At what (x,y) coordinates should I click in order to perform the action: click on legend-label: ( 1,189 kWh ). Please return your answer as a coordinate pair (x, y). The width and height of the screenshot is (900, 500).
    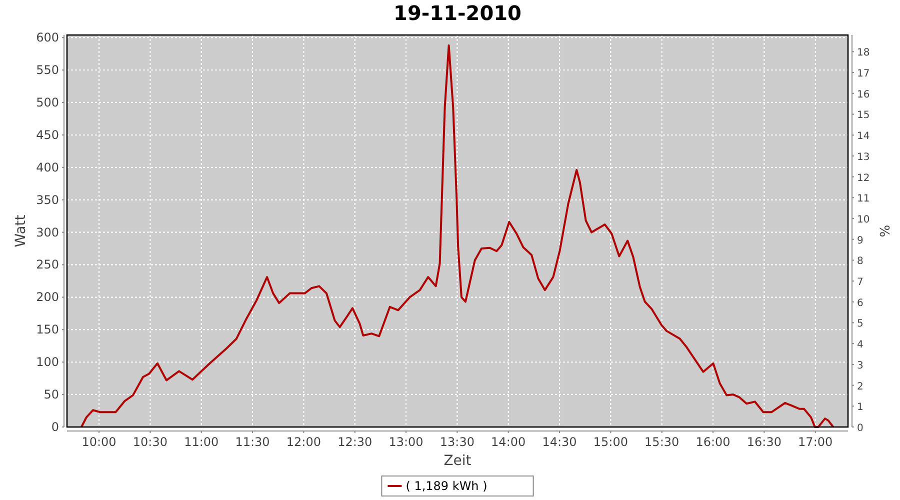
    Looking at the image, I should click on (447, 486).